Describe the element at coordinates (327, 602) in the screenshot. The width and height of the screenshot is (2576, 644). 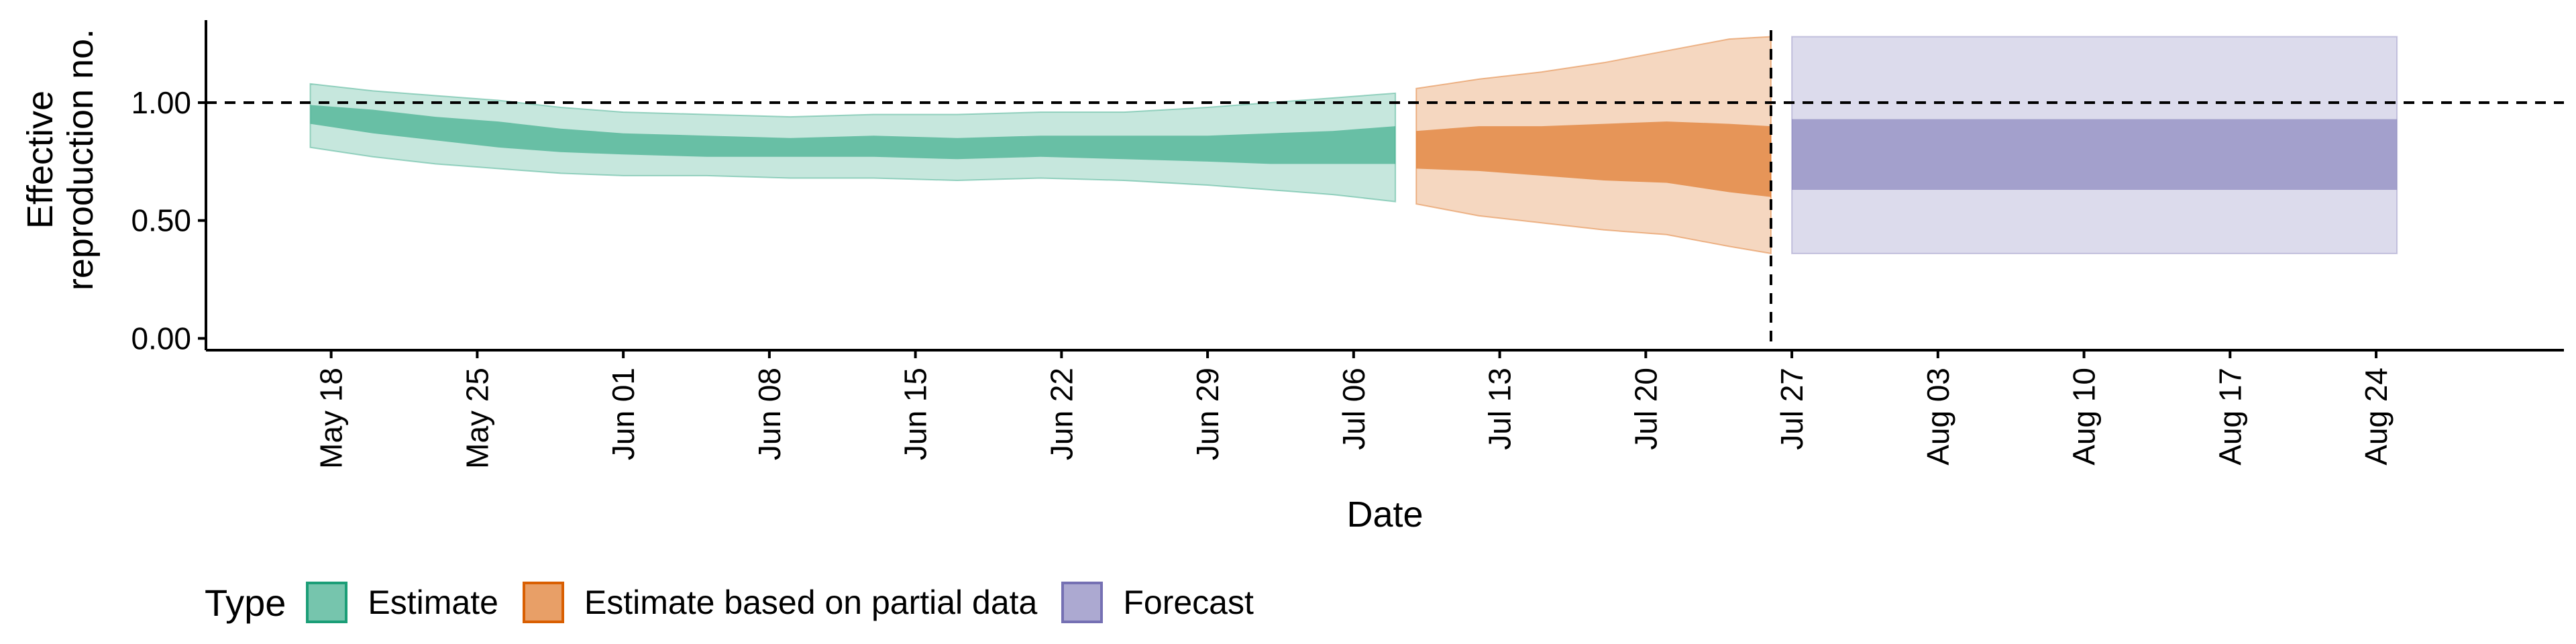
I see `legend-swatch-estimate` at that location.